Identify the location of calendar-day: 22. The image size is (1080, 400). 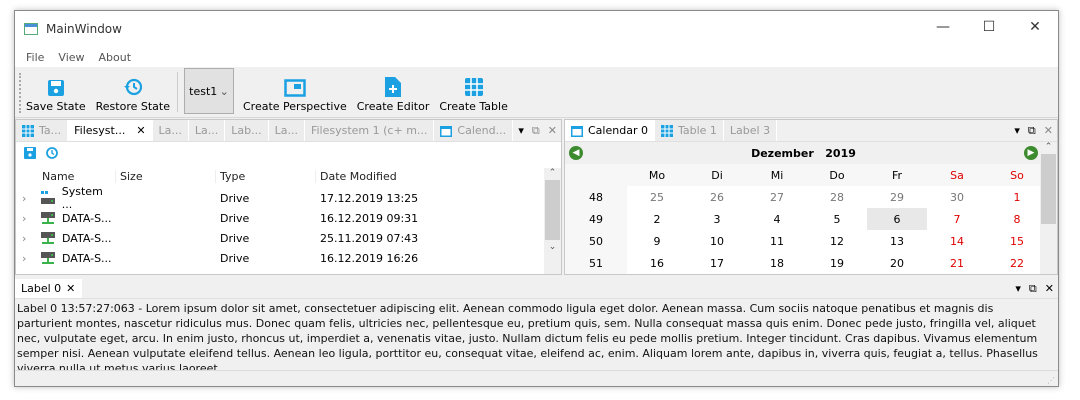
(1017, 263).